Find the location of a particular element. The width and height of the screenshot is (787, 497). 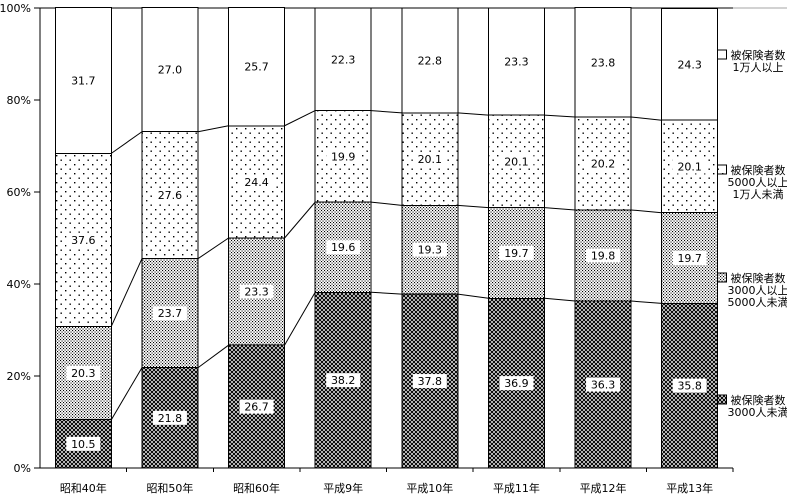

value-label: 22.3 is located at coordinates (343, 59).